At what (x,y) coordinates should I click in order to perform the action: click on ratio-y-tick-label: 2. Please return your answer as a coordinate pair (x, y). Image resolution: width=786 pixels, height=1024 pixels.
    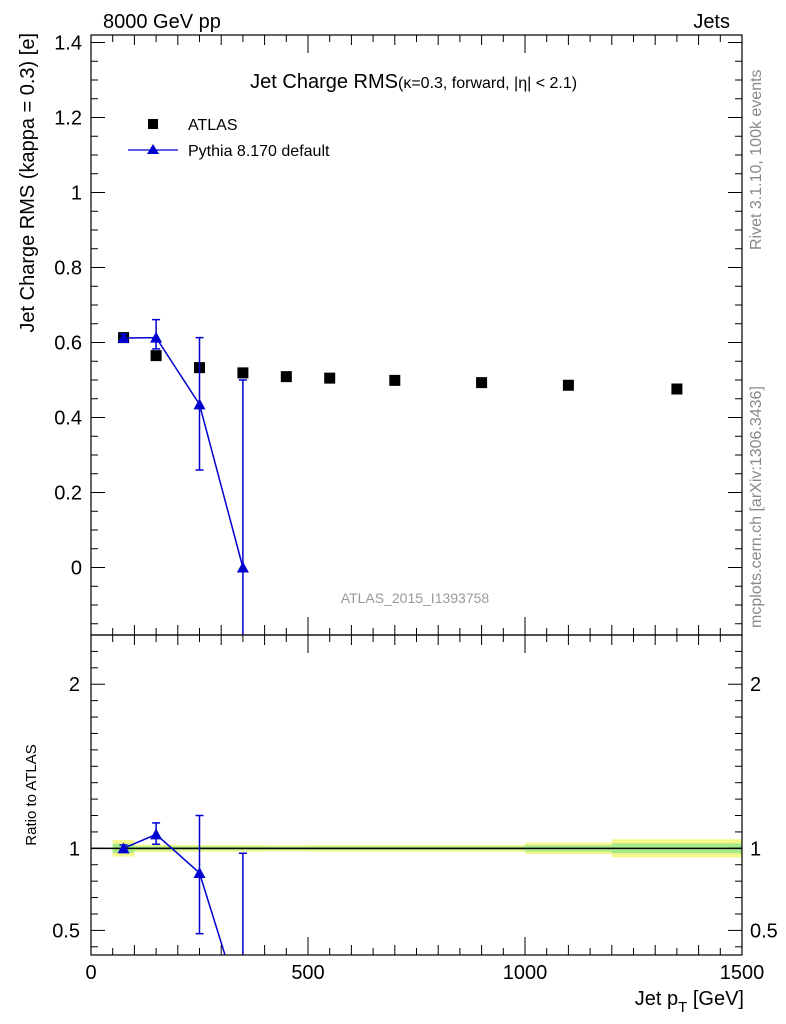
    Looking at the image, I should click on (74, 685).